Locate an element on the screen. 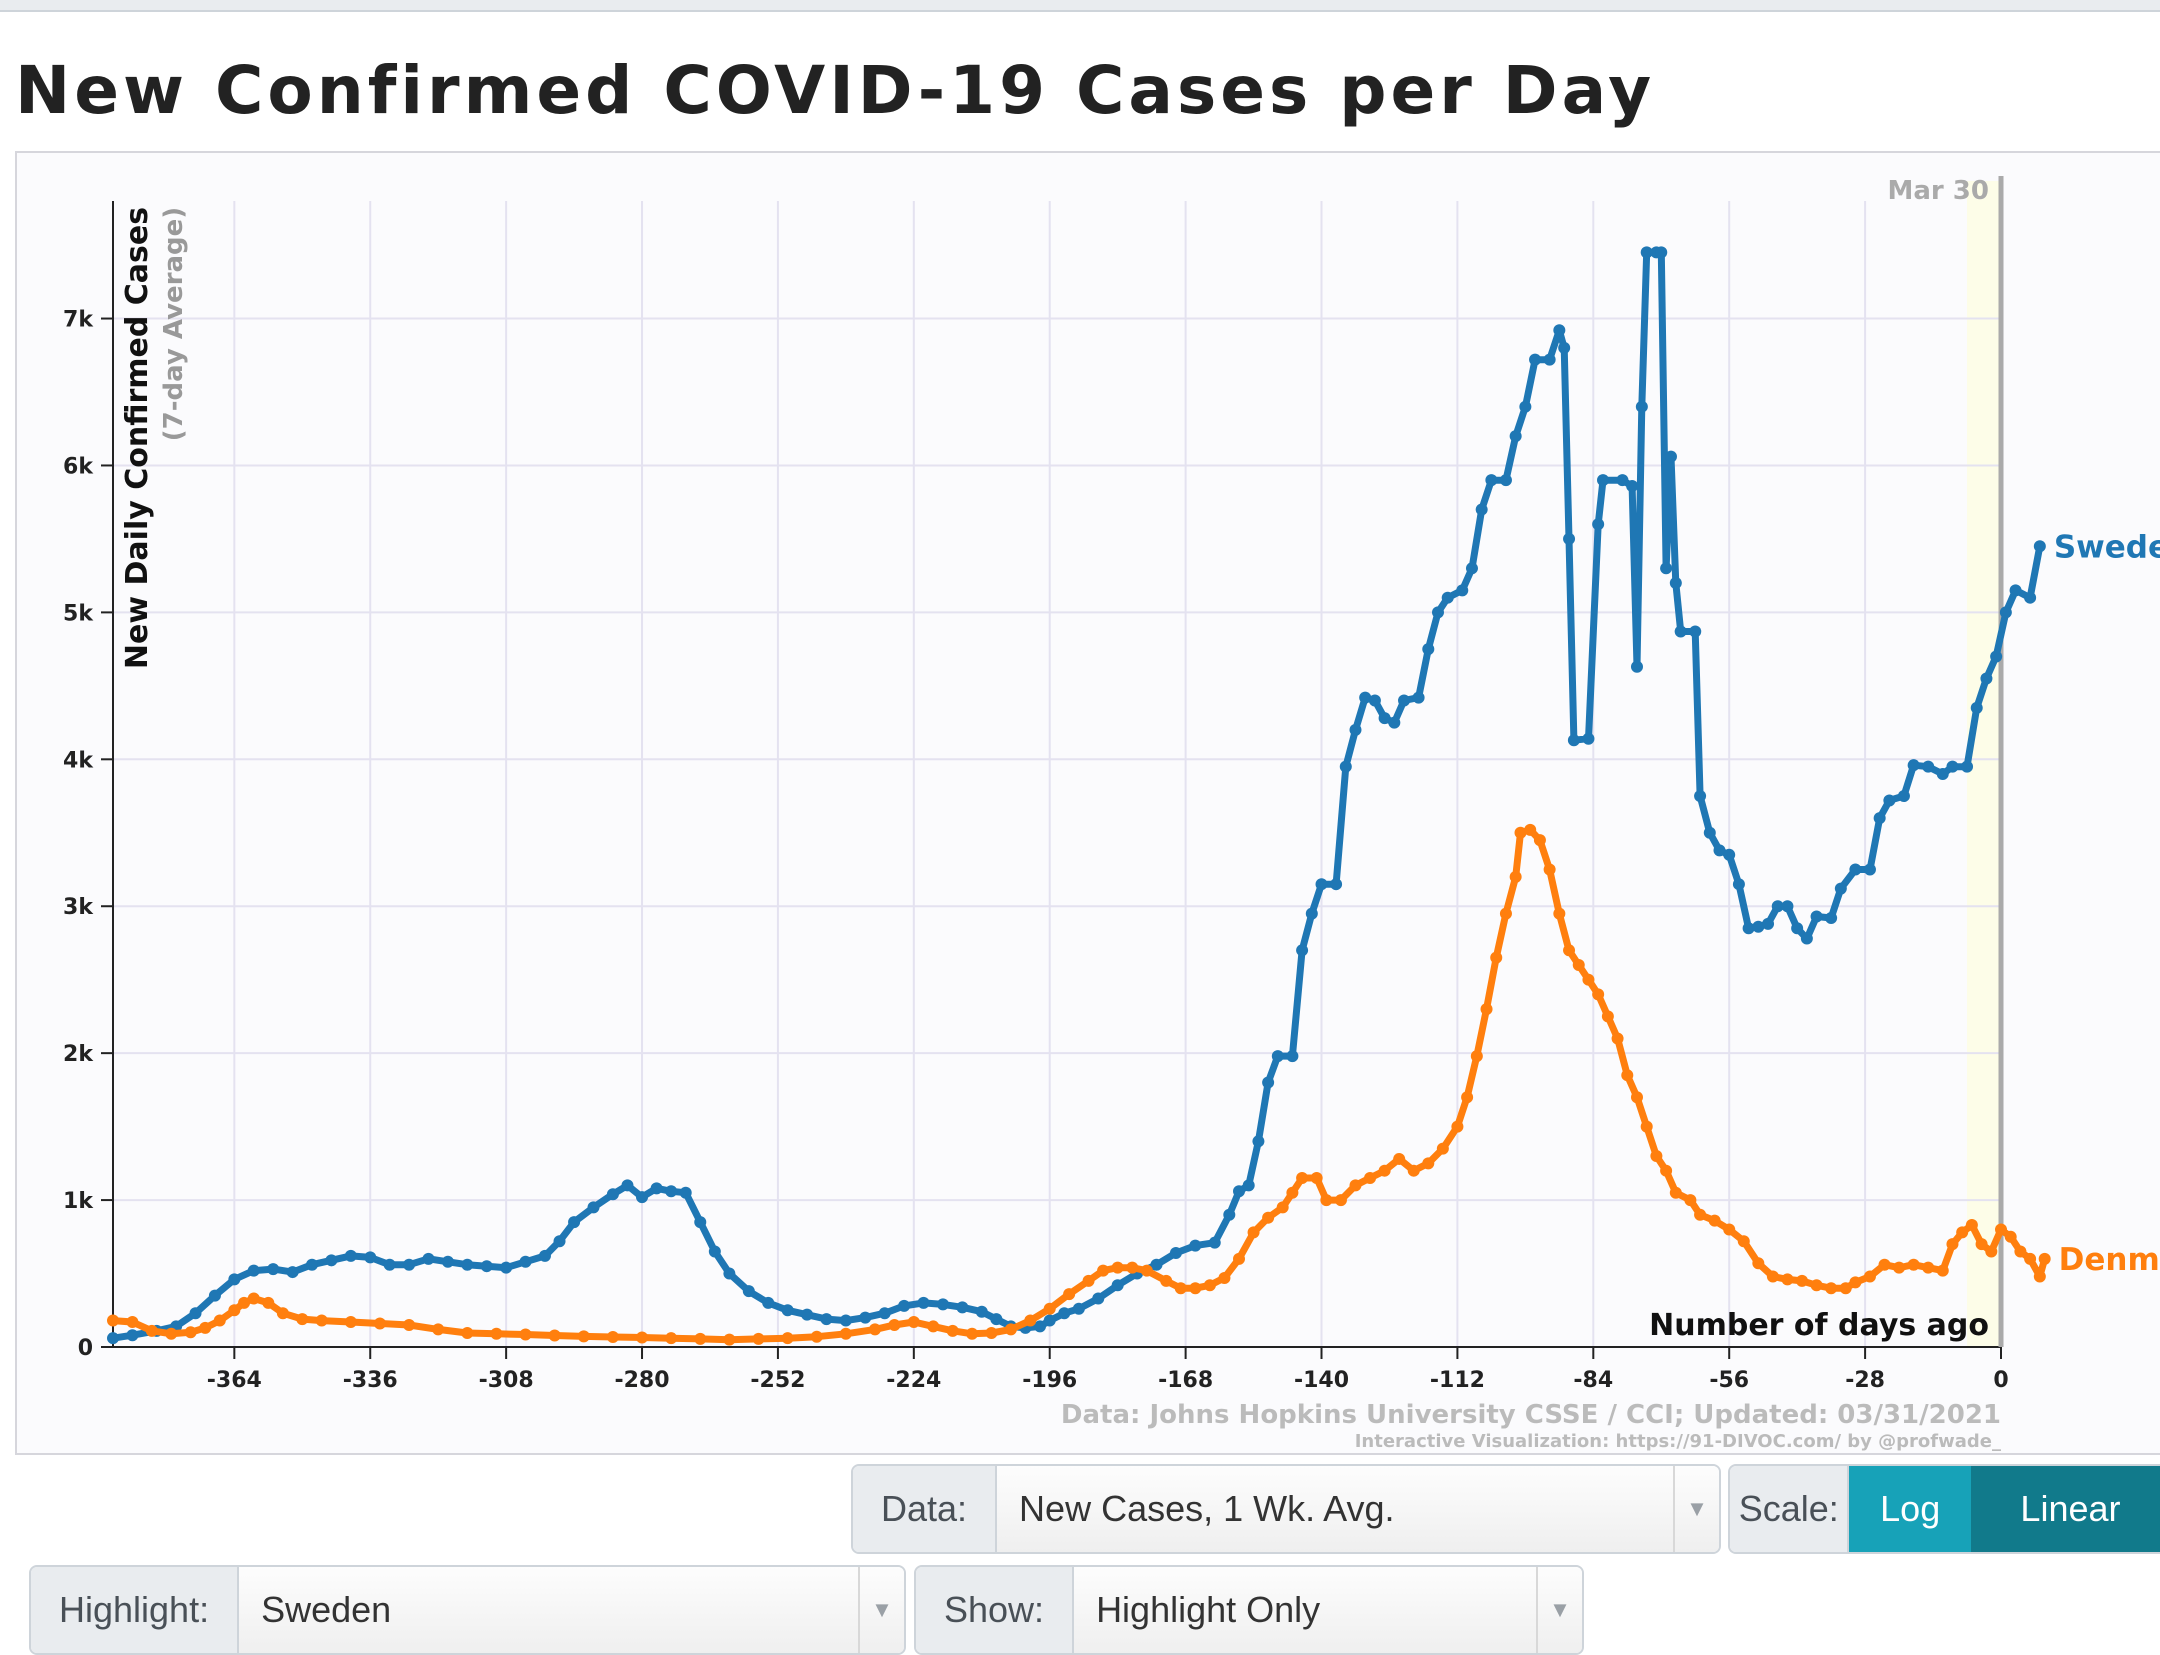 The image size is (2160, 1655). highlight-selector: Highlight: Sweden ▼ is located at coordinates (467, 1610).